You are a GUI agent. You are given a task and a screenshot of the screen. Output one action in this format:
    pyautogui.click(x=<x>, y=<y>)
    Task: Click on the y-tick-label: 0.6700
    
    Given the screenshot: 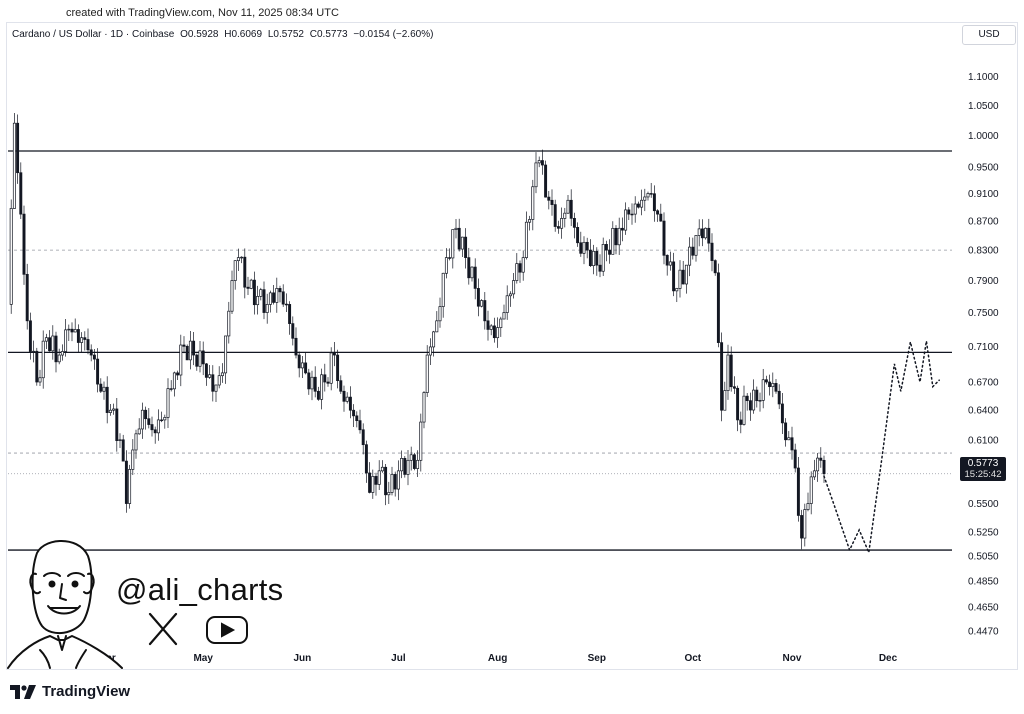 What is the action you would take?
    pyautogui.click(x=983, y=383)
    